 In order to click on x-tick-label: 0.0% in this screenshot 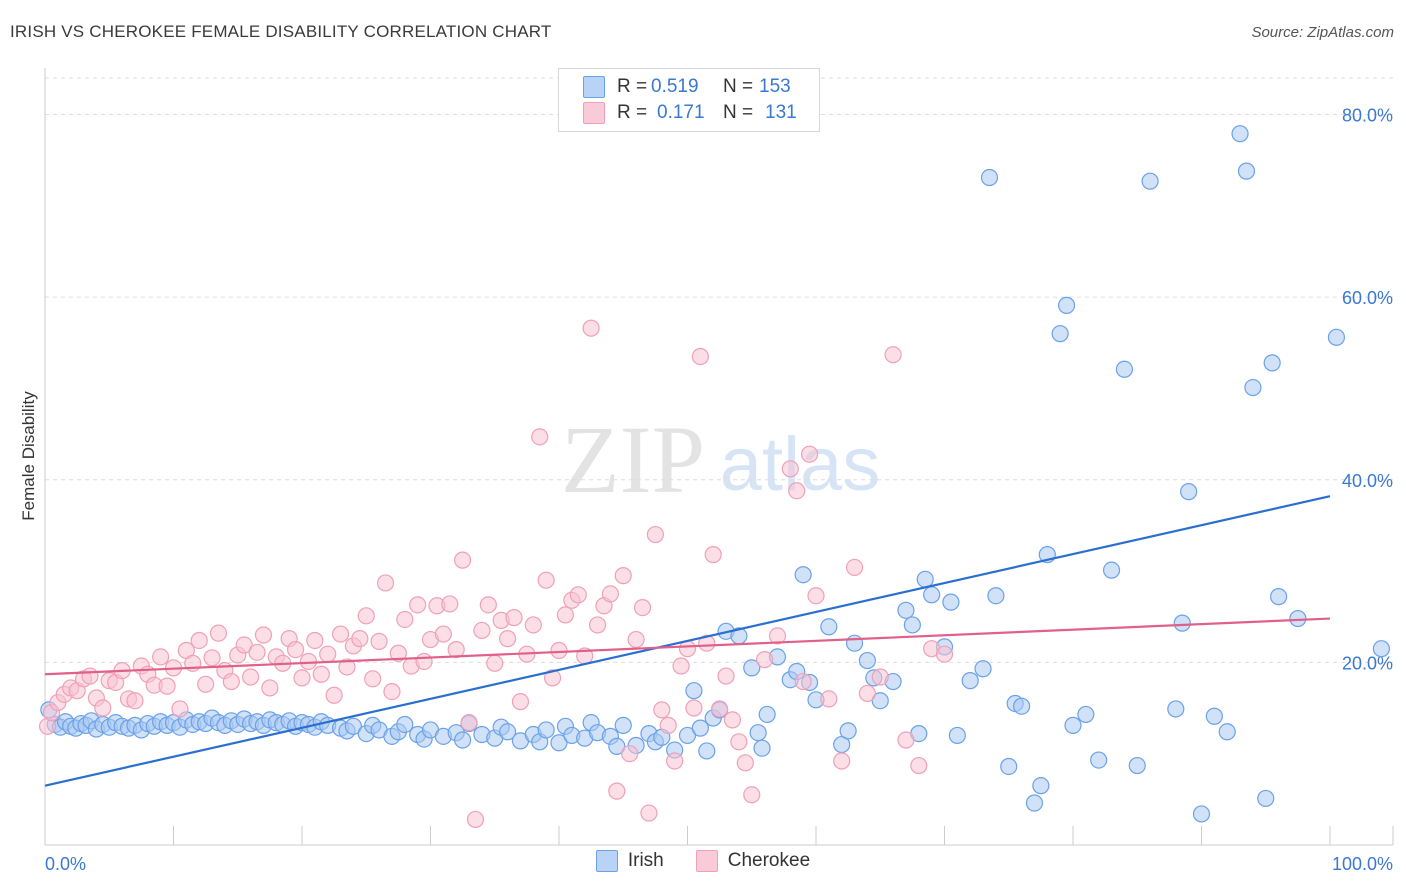, I will do `click(65, 864)`.